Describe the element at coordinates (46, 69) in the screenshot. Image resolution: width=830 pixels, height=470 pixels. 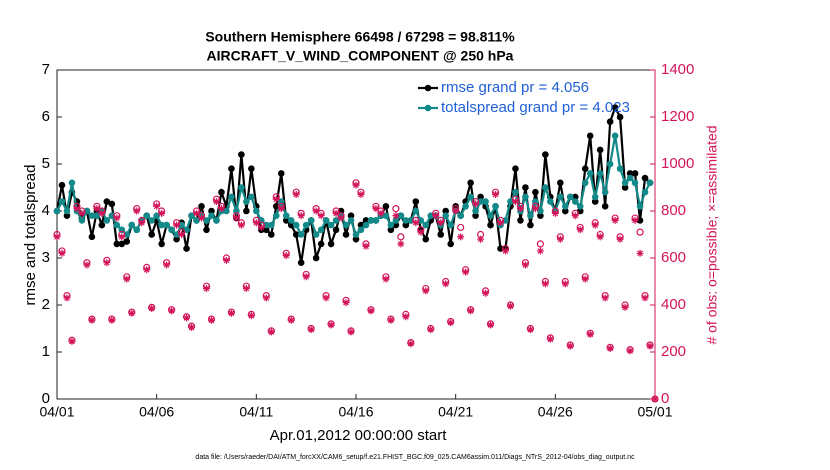
I see `y-tick-label: 7` at that location.